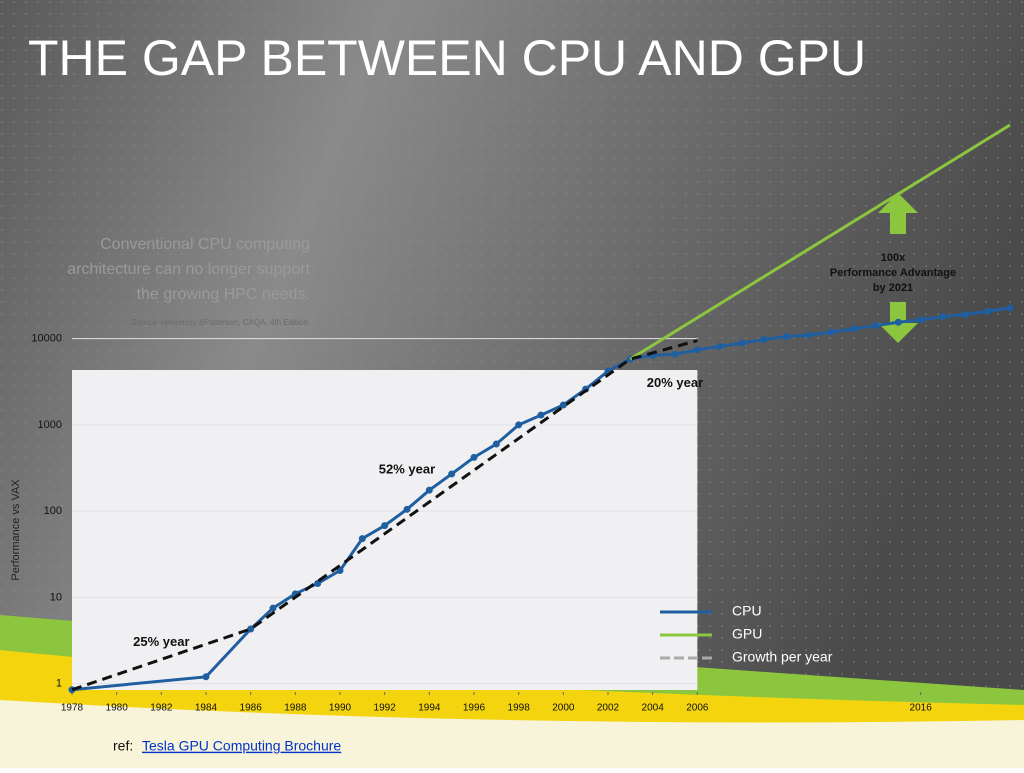 The image size is (1024, 773). I want to click on gap-label: Performance Advantage, so click(893, 273).